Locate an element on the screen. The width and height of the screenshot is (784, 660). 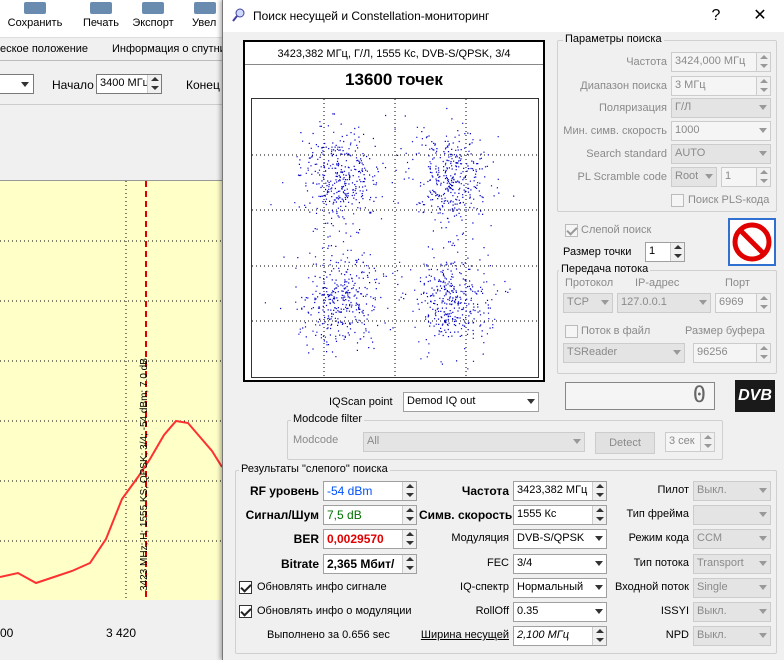
stream-type-select: Transport is located at coordinates (732, 564).